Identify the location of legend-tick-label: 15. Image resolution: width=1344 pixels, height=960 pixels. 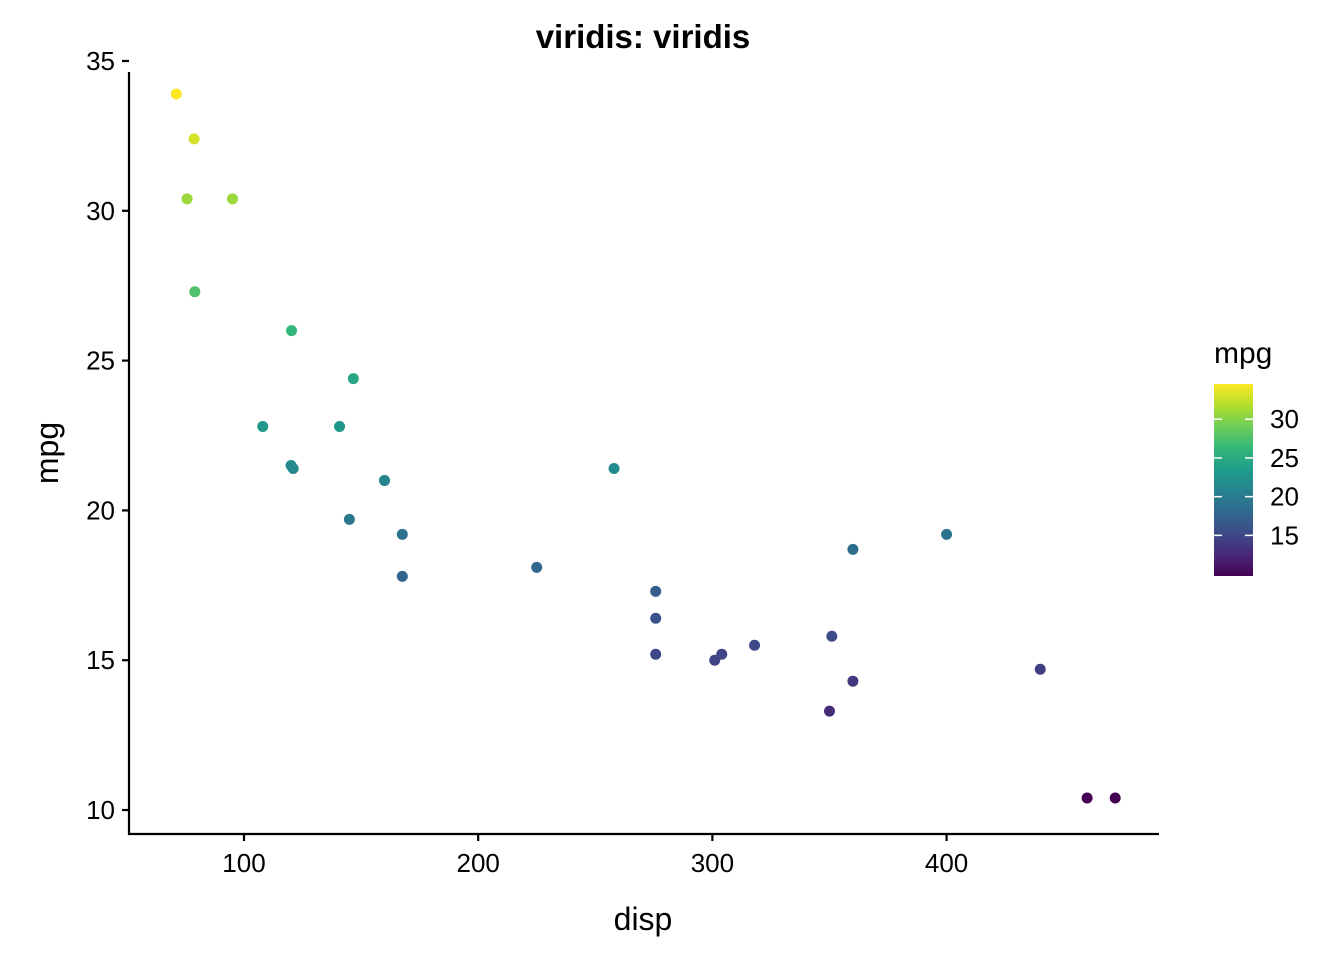
(1284, 535).